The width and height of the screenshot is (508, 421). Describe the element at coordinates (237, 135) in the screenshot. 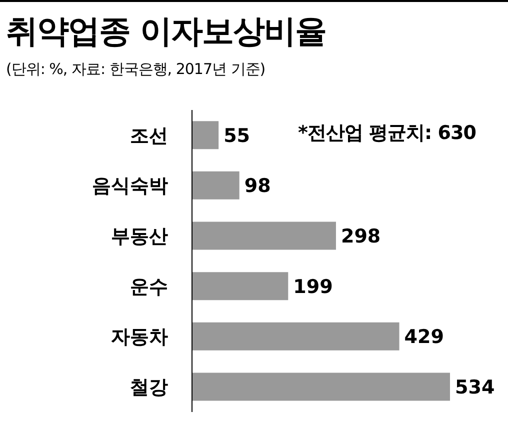

I see `data-label: 55` at that location.